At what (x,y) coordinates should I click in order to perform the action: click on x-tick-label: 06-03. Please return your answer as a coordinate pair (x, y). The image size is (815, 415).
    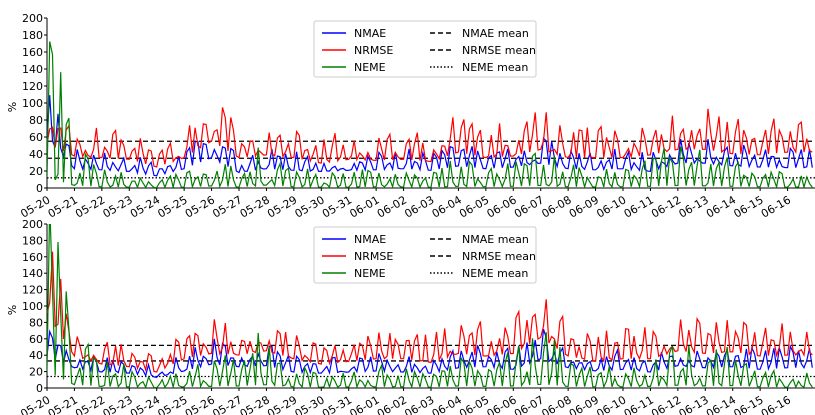
    Looking at the image, I should click on (419, 206).